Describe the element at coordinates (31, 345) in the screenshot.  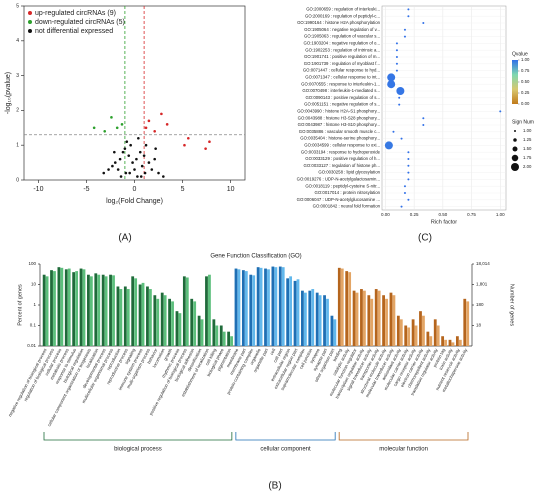
I see `y-tick-label: 0.01` at that location.